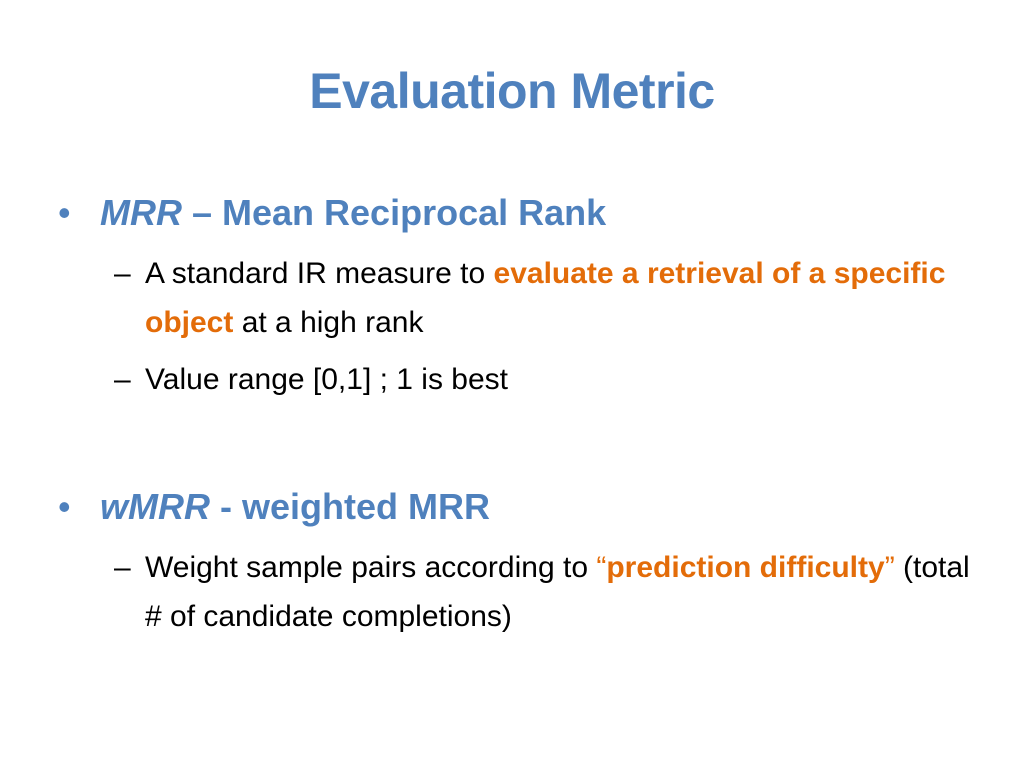  What do you see at coordinates (544, 379) in the screenshot?
I see `subbullet-value-range: – Value range [0,1] ; 1 is best` at bounding box center [544, 379].